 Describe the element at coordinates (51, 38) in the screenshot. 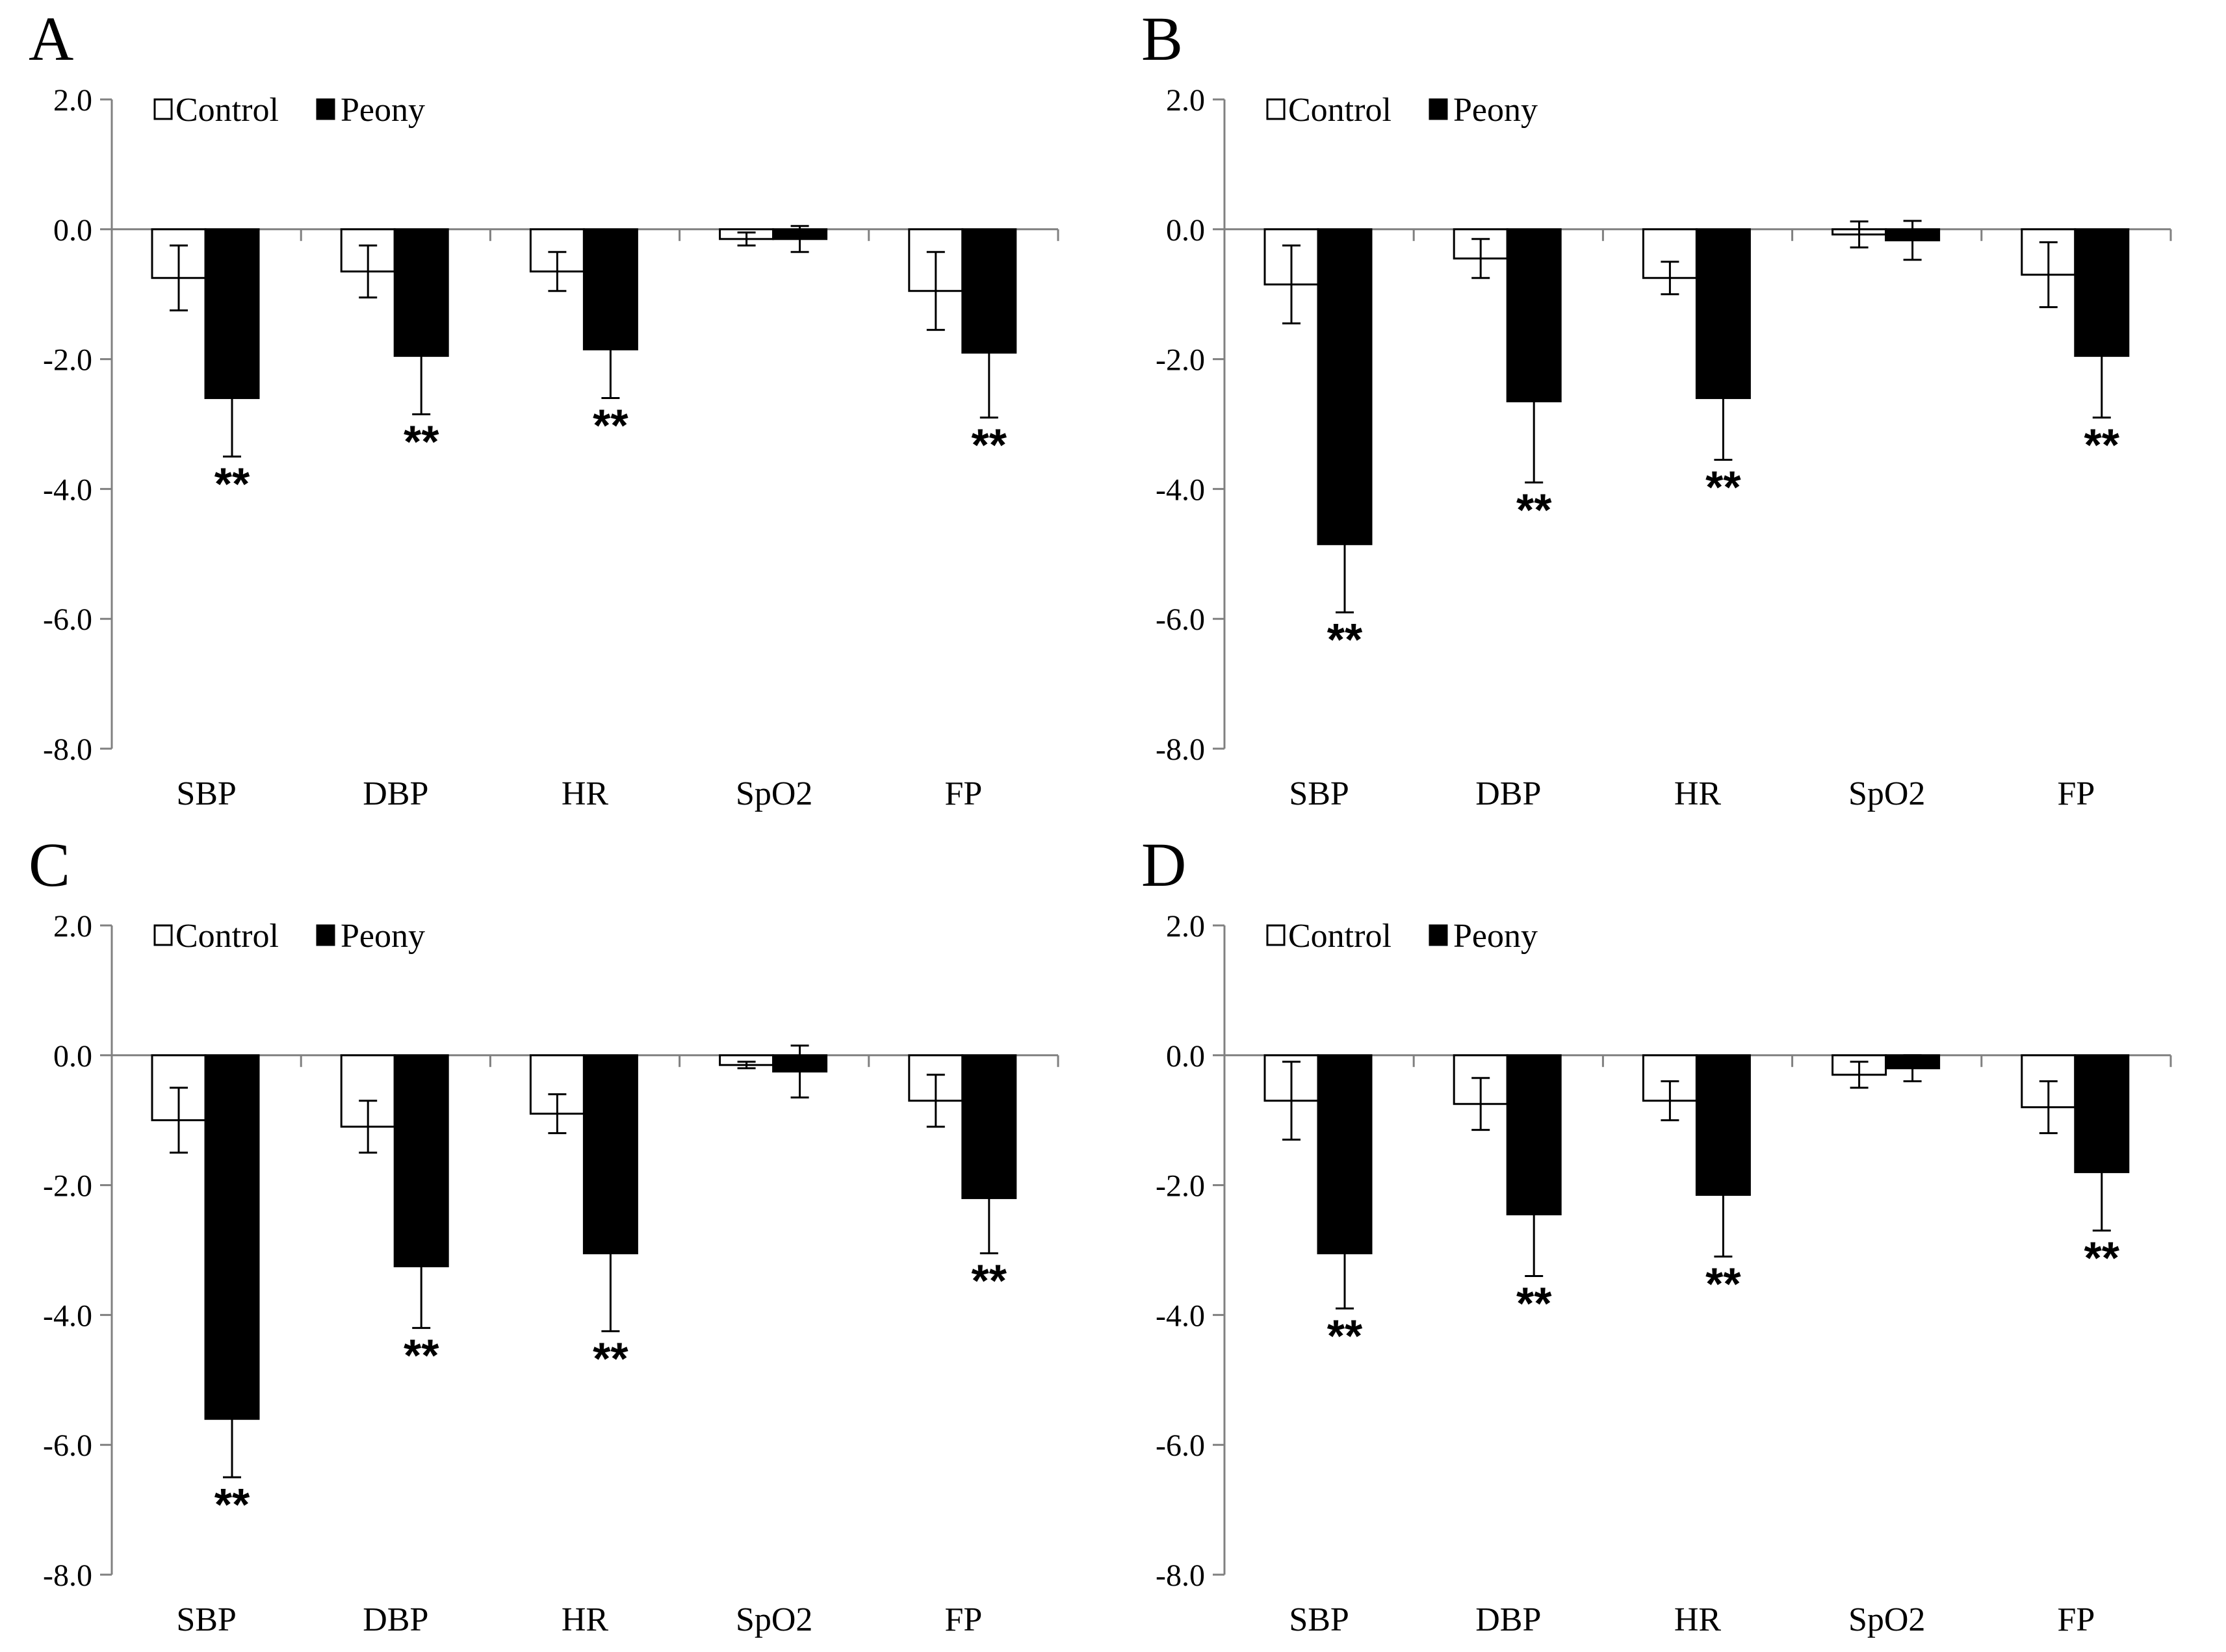

I see `panel-letter: A` at that location.